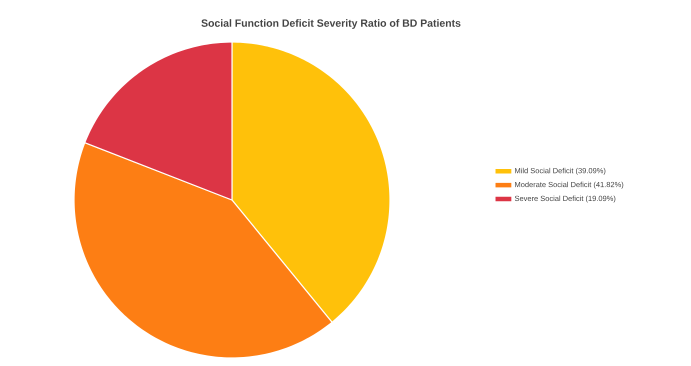  What do you see at coordinates (330, 24) in the screenshot?
I see `chart-title: Social Function Deficit Severity Ratio of BD Patients` at bounding box center [330, 24].